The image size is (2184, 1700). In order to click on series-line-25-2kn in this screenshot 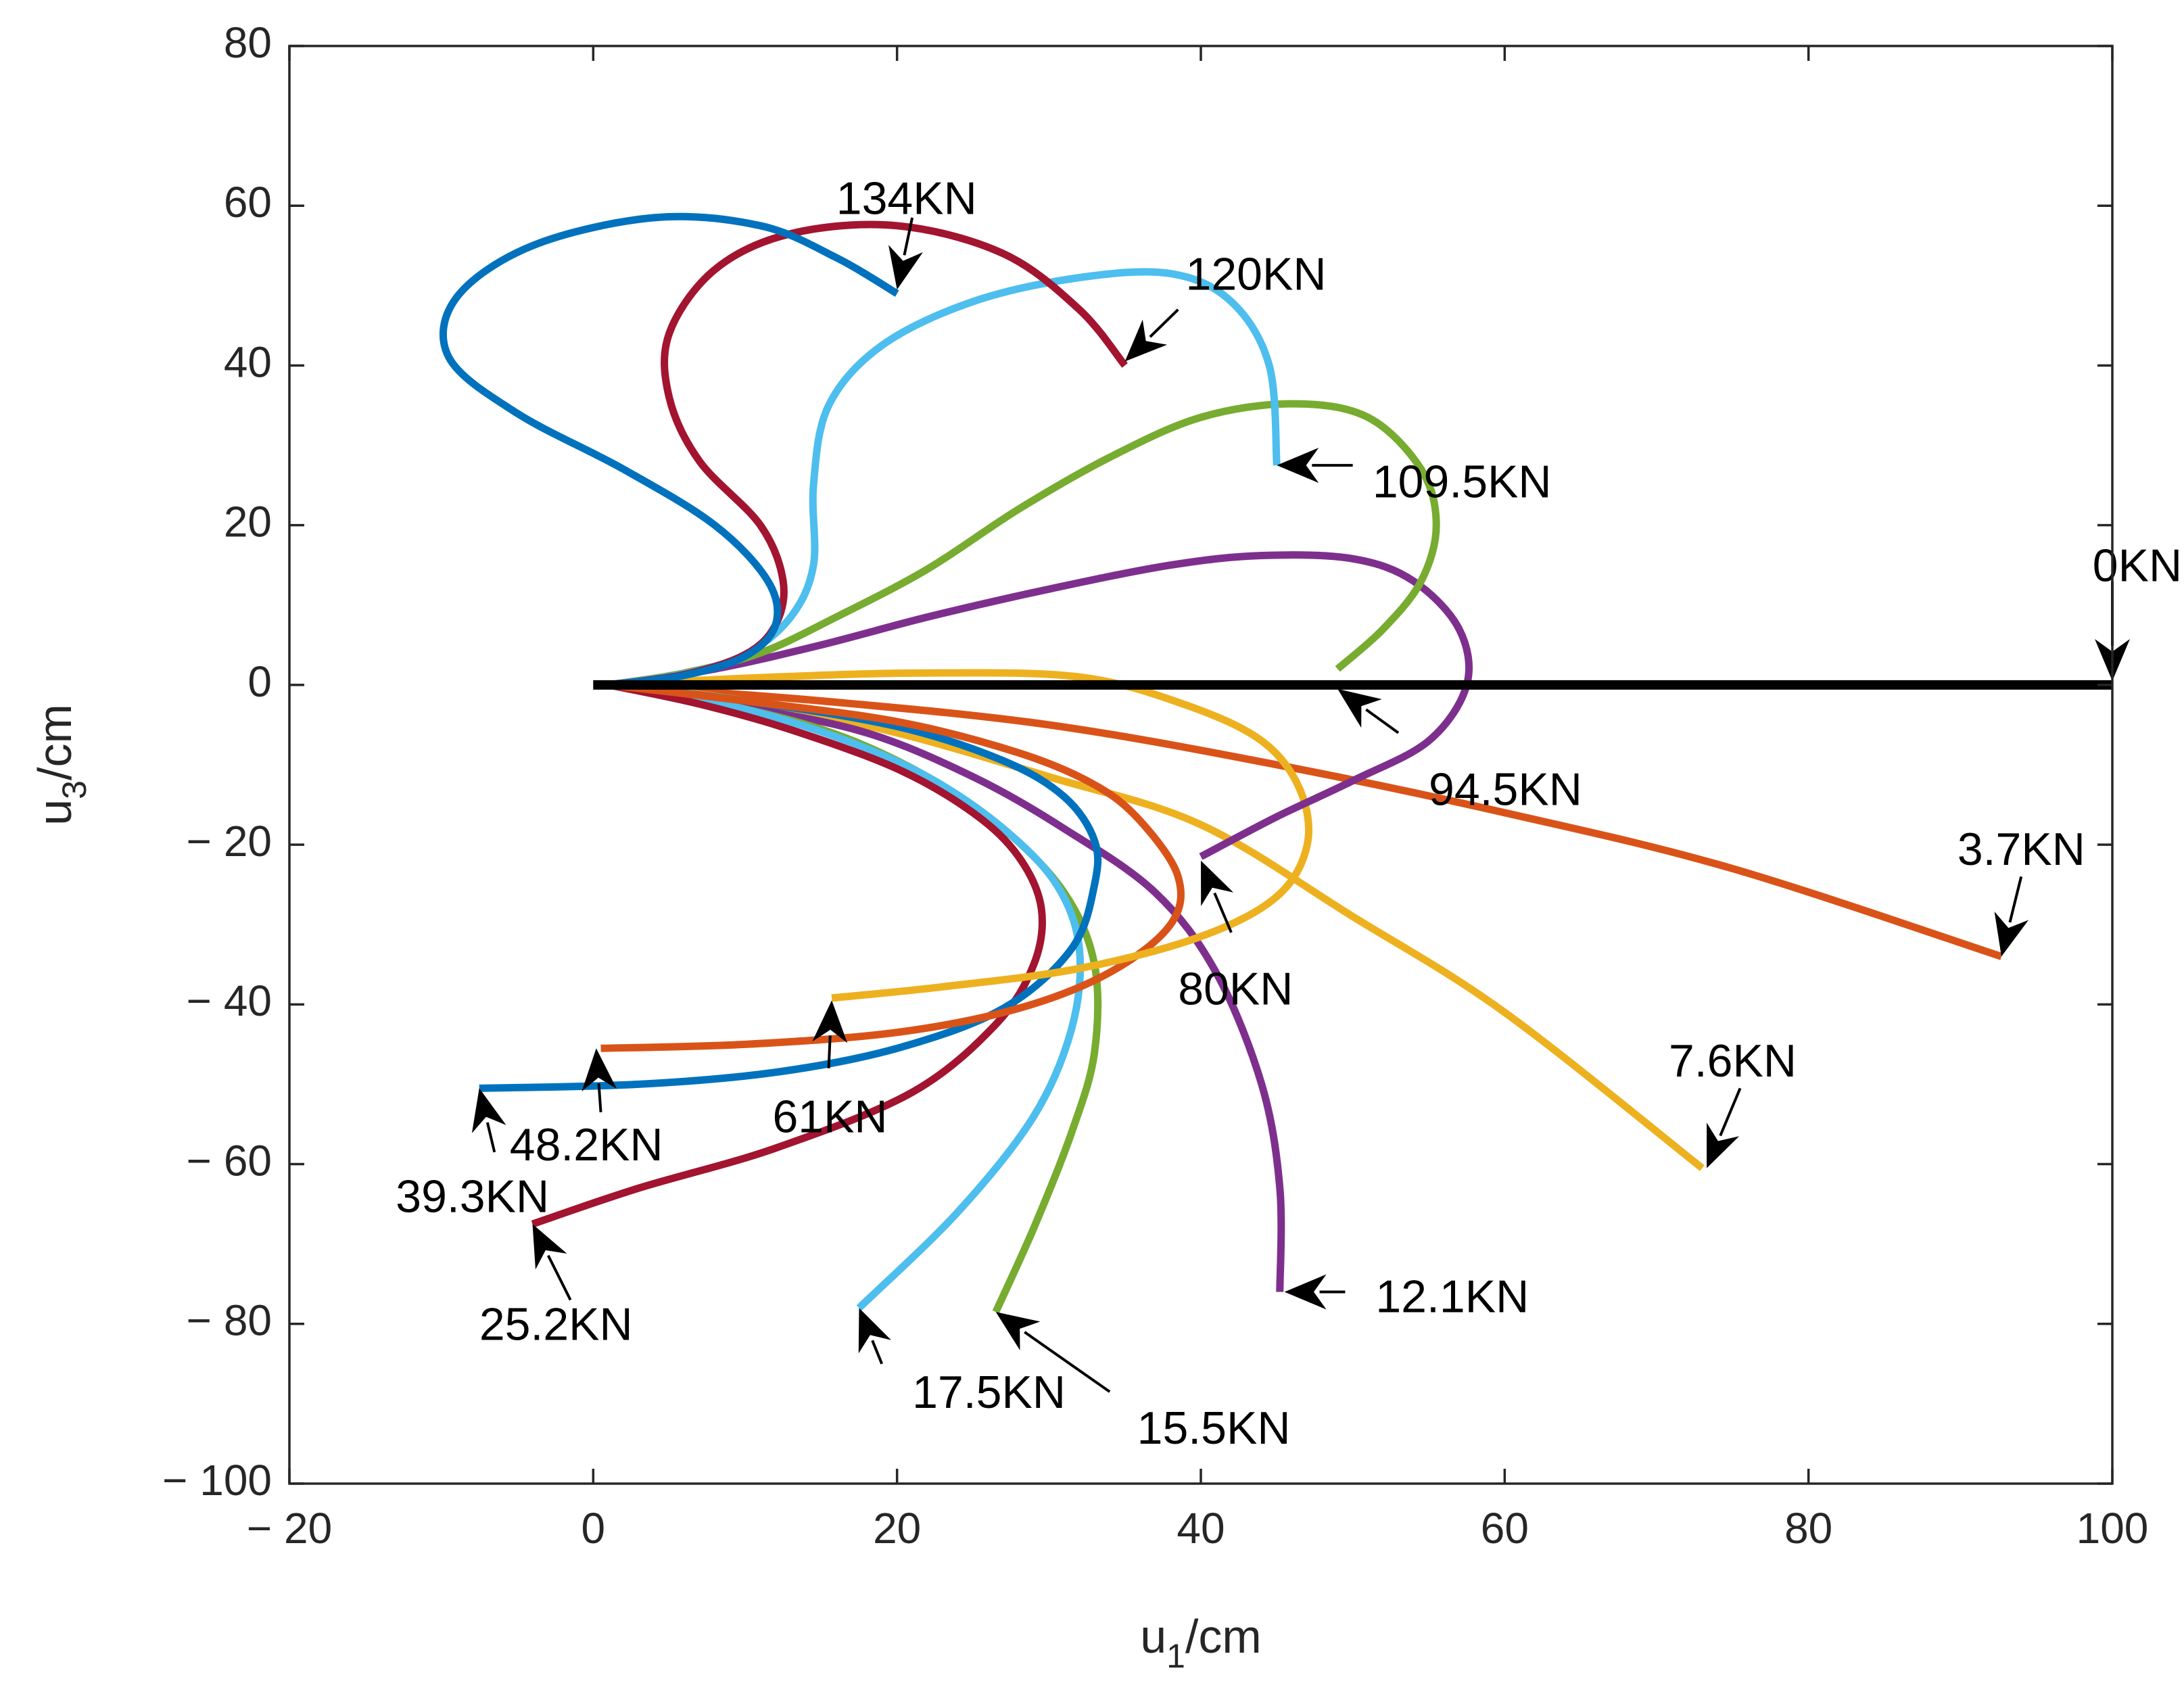, I will do `click(788, 954)`.